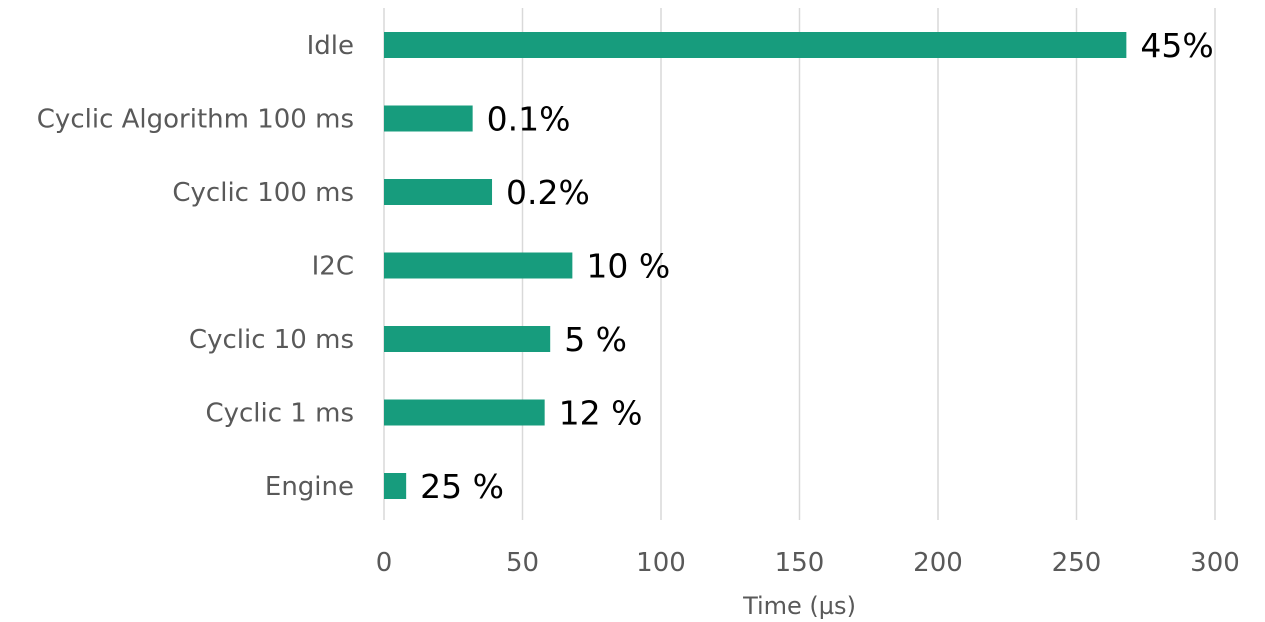 This screenshot has width=1265, height=622. Describe the element at coordinates (462, 486) in the screenshot. I see `data-label-6: 25 %` at that location.